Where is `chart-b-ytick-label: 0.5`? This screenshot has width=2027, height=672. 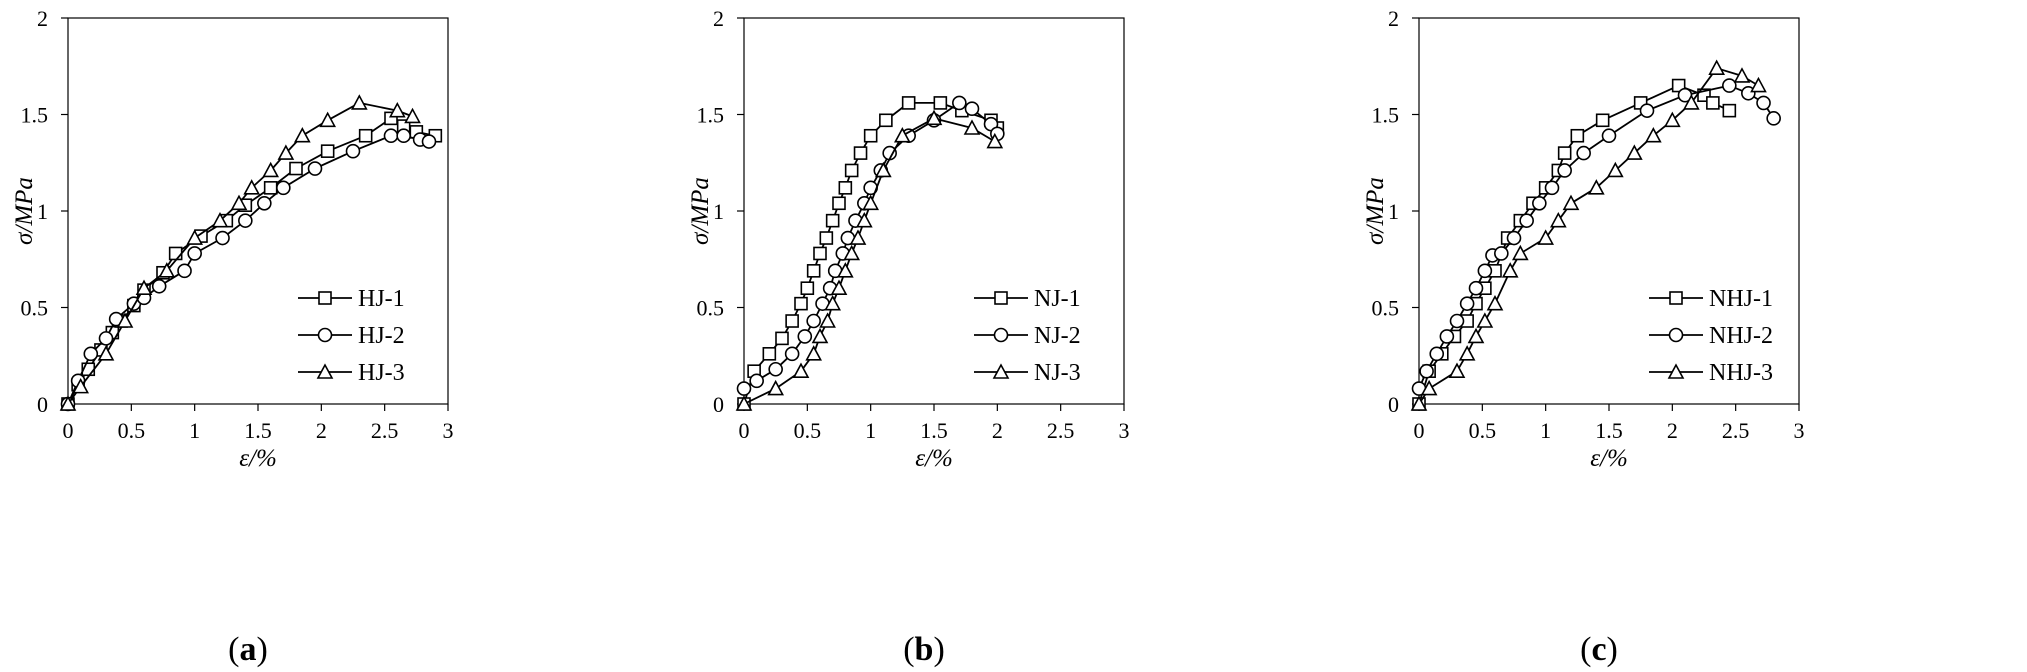
chart-b-ytick-label: 0.5 is located at coordinates (711, 308).